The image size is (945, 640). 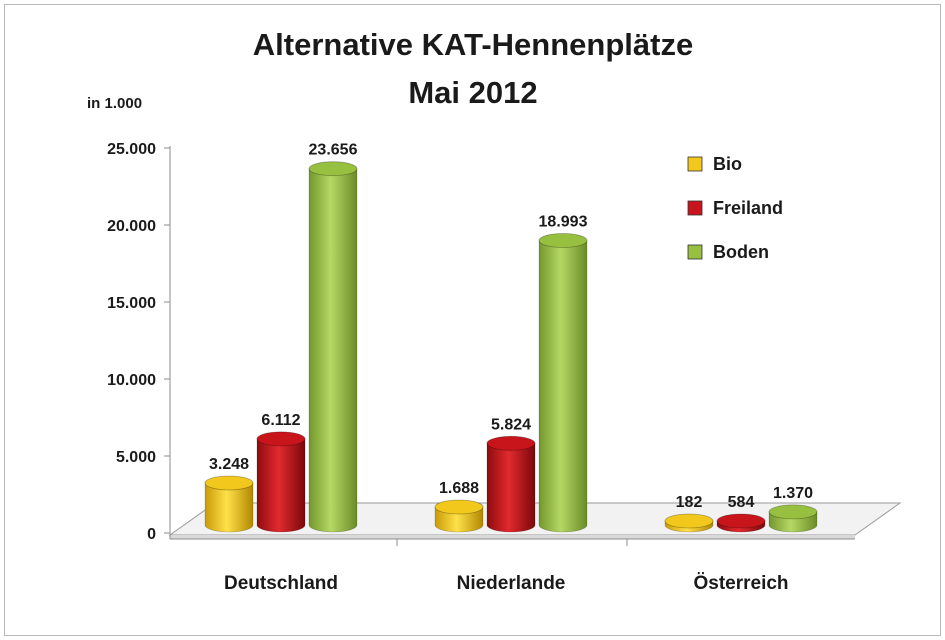 I want to click on legend-item-boden: Boden, so click(x=728, y=252).